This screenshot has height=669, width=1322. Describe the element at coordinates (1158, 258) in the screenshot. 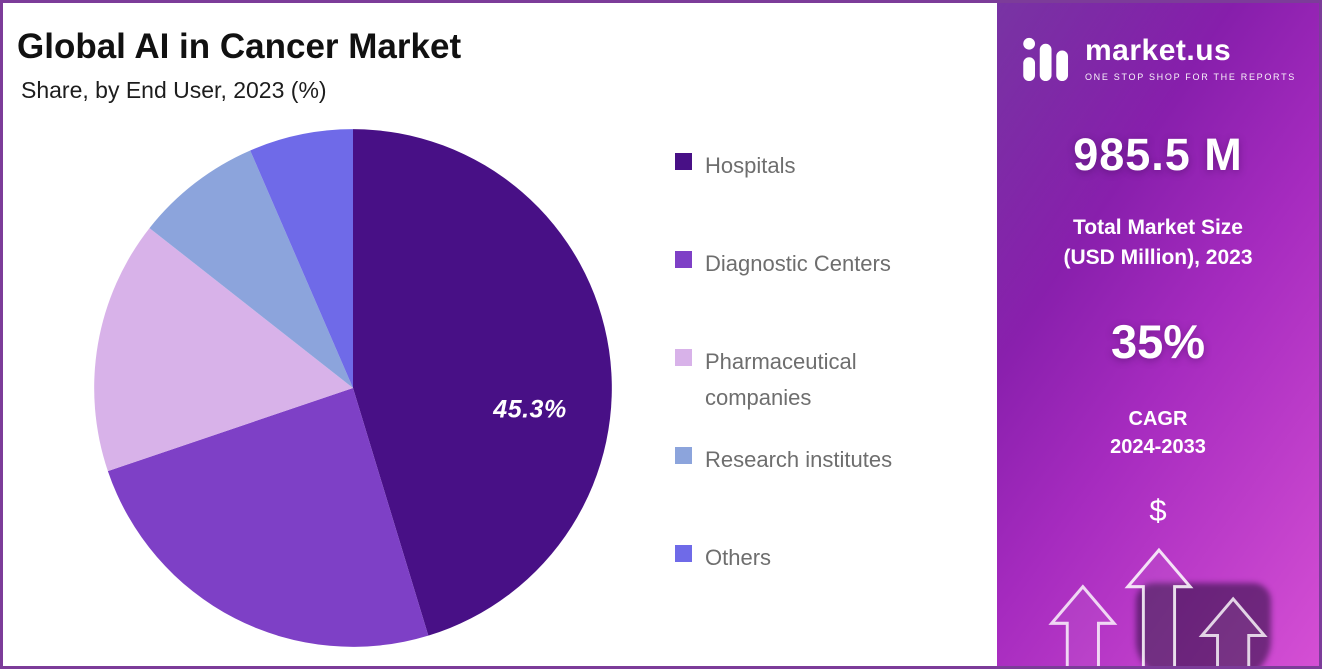

I see `market-size-label-line2: (USD Million), 2023` at that location.